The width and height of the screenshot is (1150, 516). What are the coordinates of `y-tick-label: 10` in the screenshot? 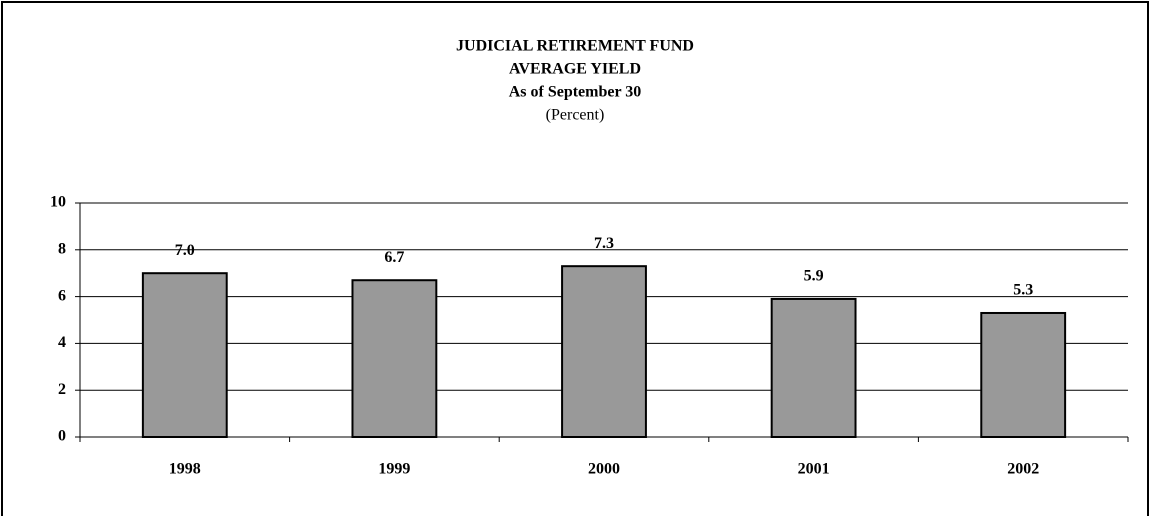 It's located at (58, 202).